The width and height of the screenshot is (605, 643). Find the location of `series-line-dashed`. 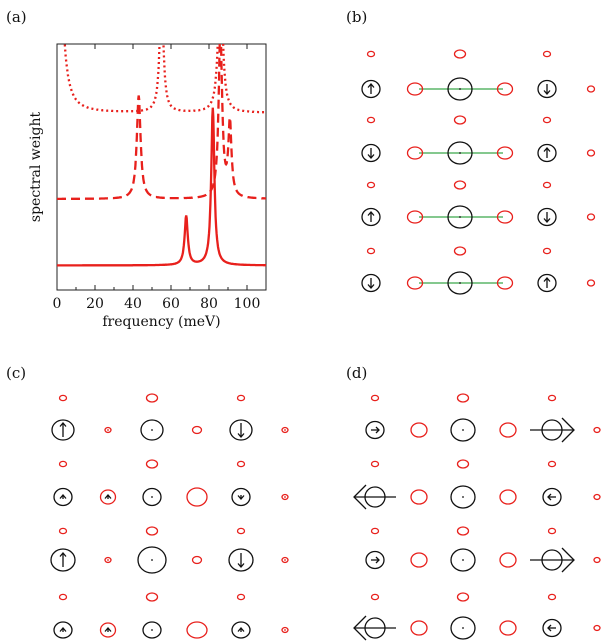

series-line-dashed is located at coordinates (161, 122).